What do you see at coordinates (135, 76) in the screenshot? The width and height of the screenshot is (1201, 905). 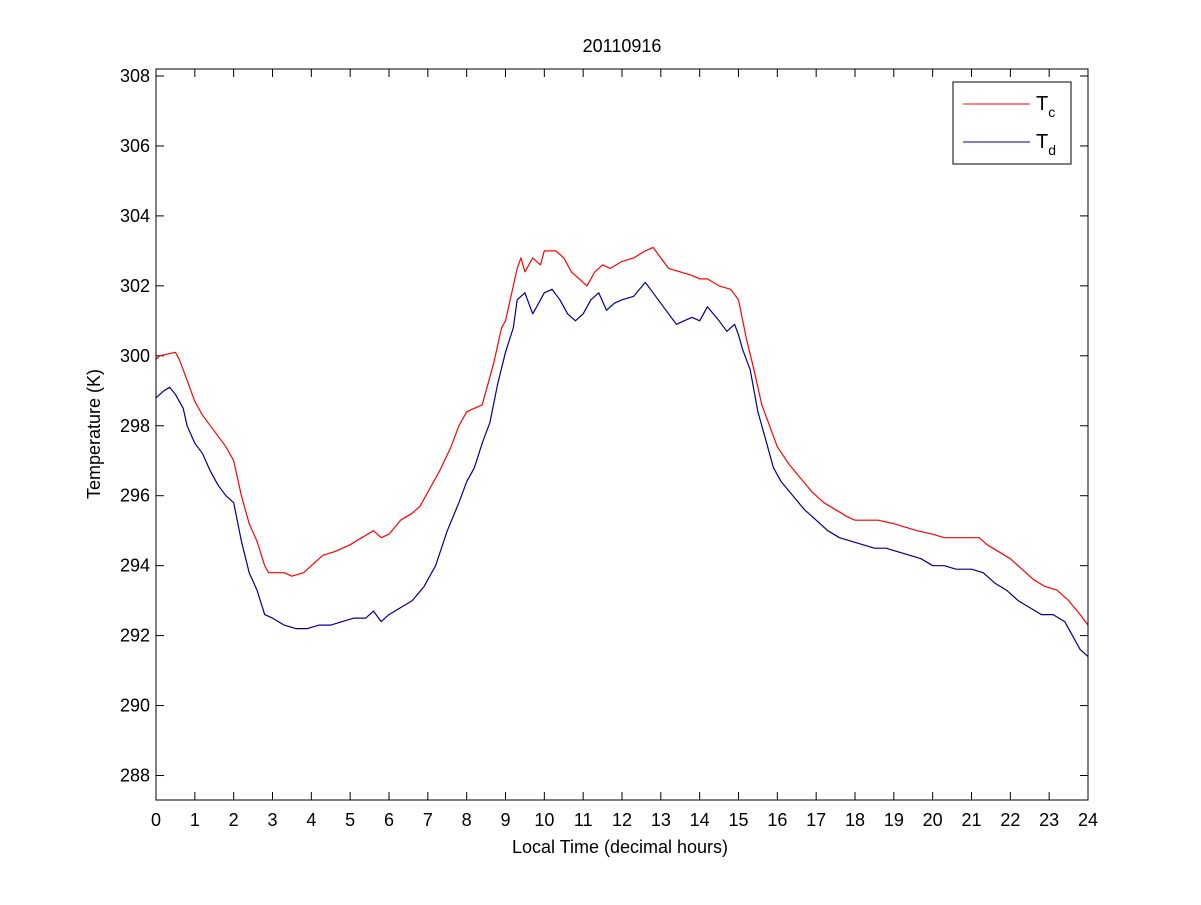 I see `y-tick-label: 308` at bounding box center [135, 76].